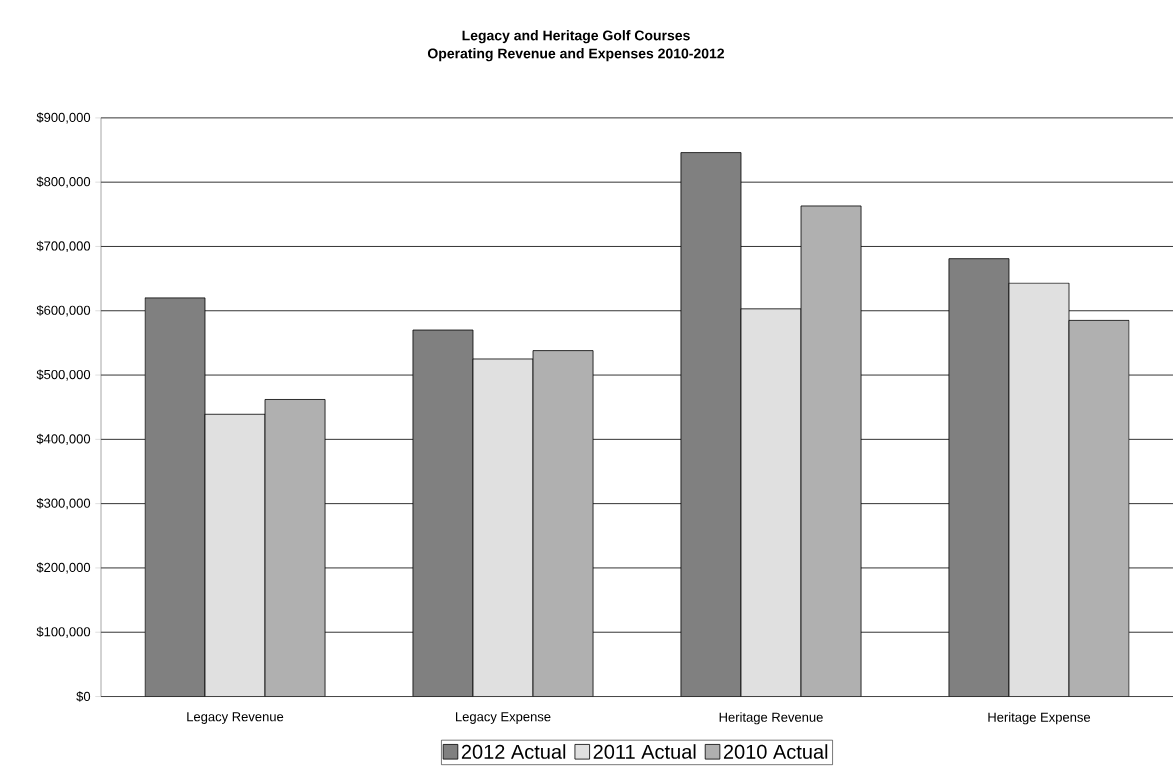  I want to click on legend-label: 2012 Actual, so click(513, 751).